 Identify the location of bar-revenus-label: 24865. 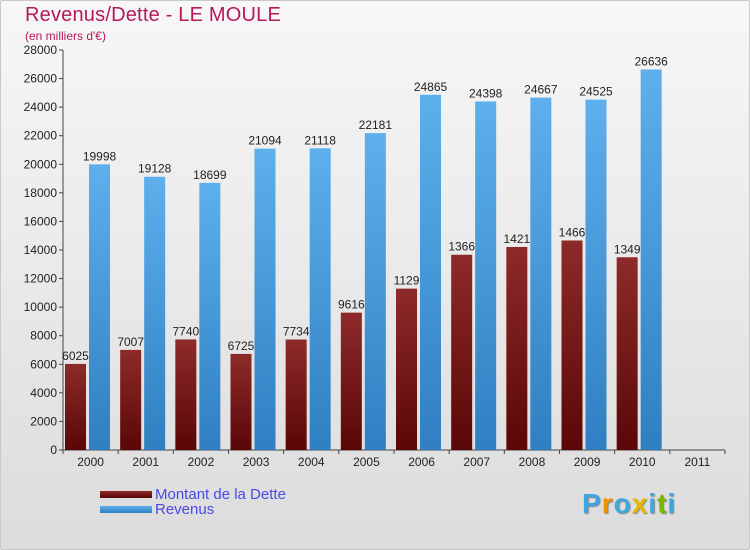
(431, 87).